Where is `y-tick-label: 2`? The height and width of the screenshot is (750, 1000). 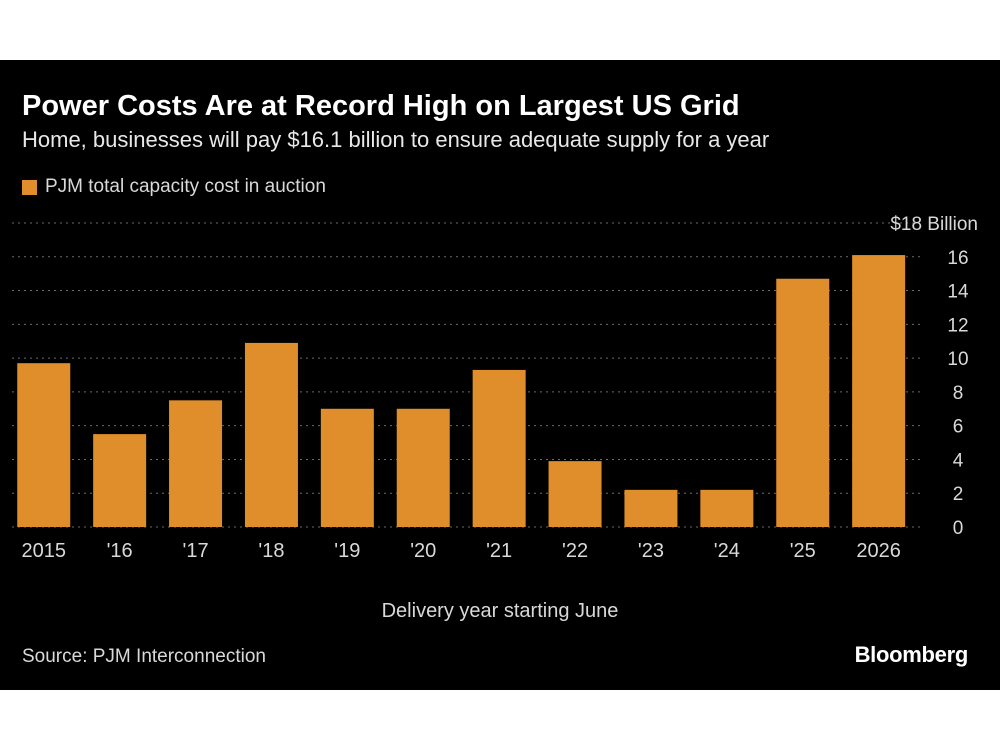 y-tick-label: 2 is located at coordinates (958, 494).